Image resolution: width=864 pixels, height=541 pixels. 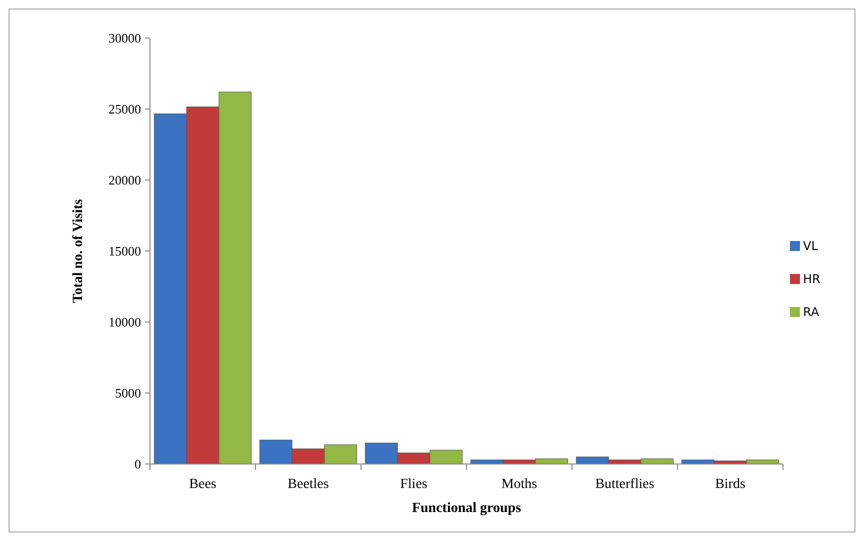 What do you see at coordinates (124, 109) in the screenshot?
I see `y-tick-label: 25000` at bounding box center [124, 109].